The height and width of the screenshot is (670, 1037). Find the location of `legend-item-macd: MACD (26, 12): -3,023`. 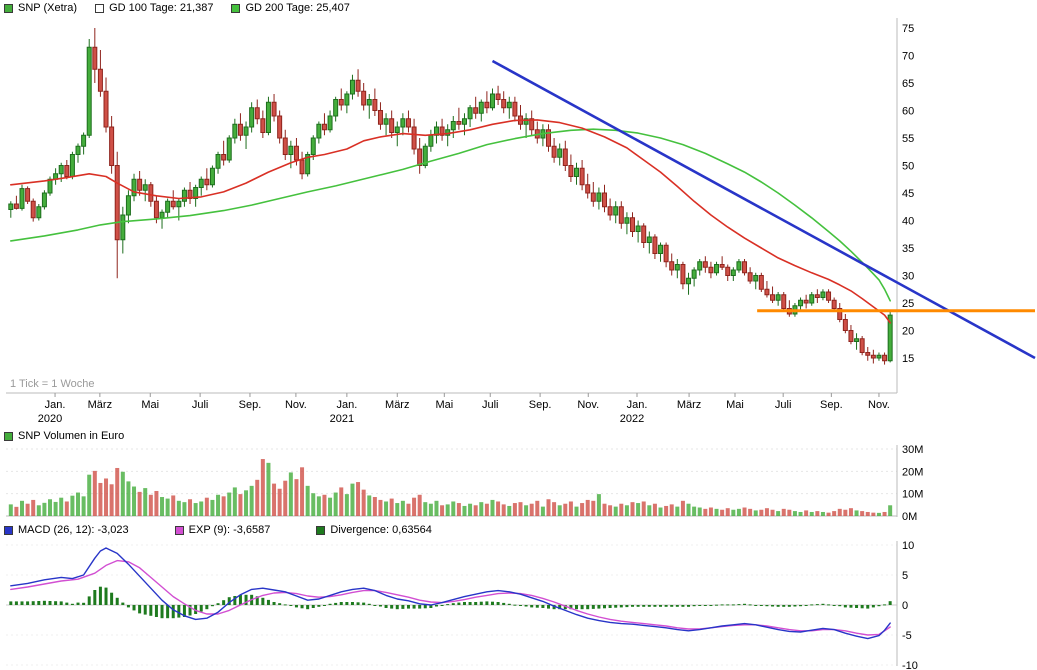

legend-item-macd: MACD (26, 12): -3,023 is located at coordinates (66, 530).